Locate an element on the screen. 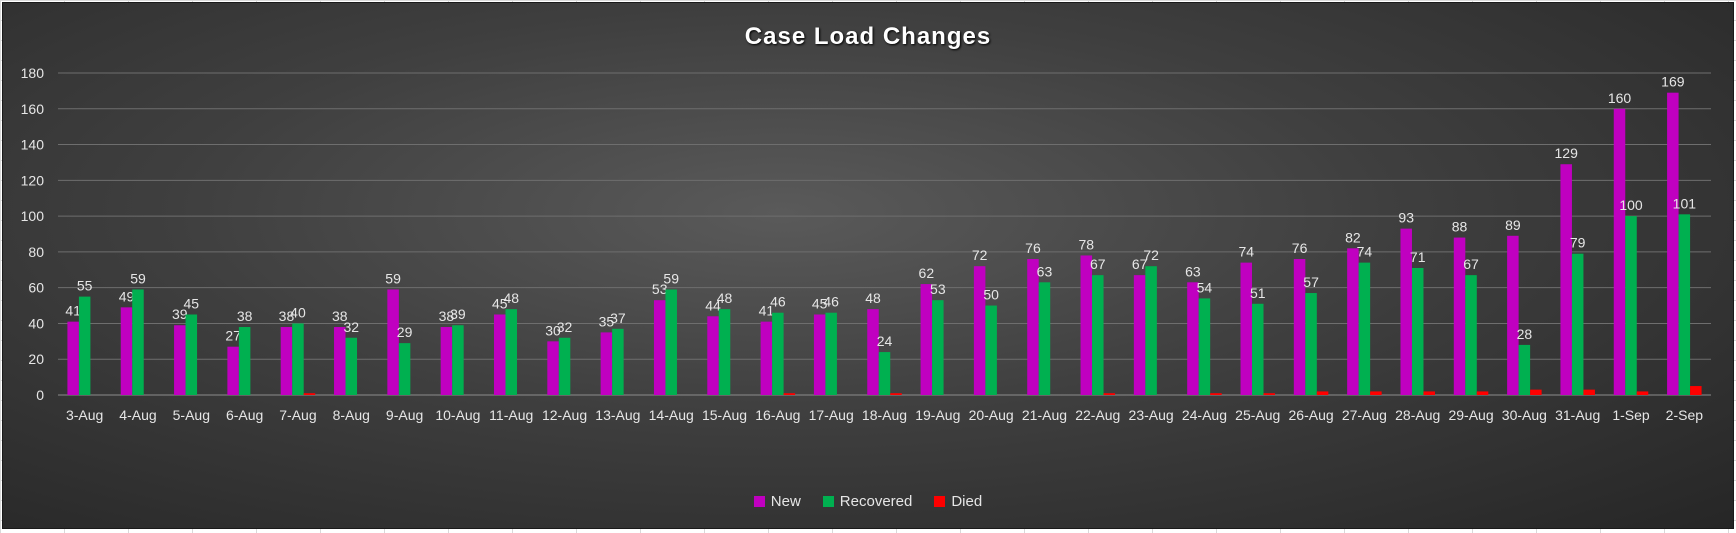 The width and height of the screenshot is (1736, 533). data-label: 46 is located at coordinates (778, 302).